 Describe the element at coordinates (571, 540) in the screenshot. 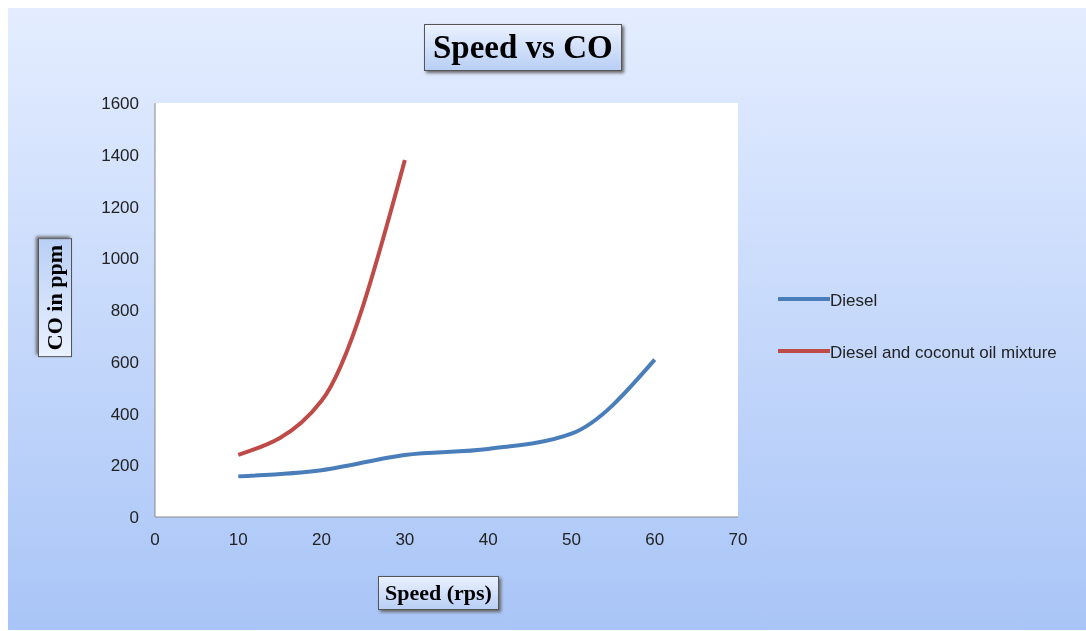

I see `x-tick-label: 50` at that location.